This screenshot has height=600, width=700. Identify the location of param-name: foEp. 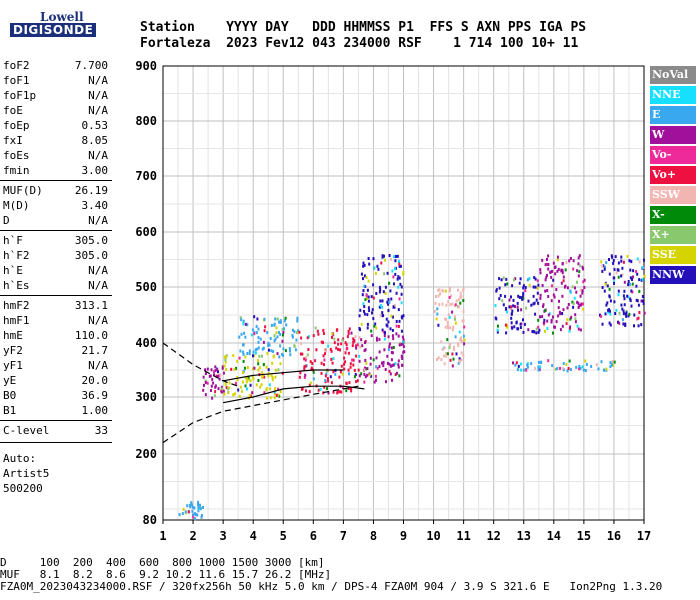
(16, 125).